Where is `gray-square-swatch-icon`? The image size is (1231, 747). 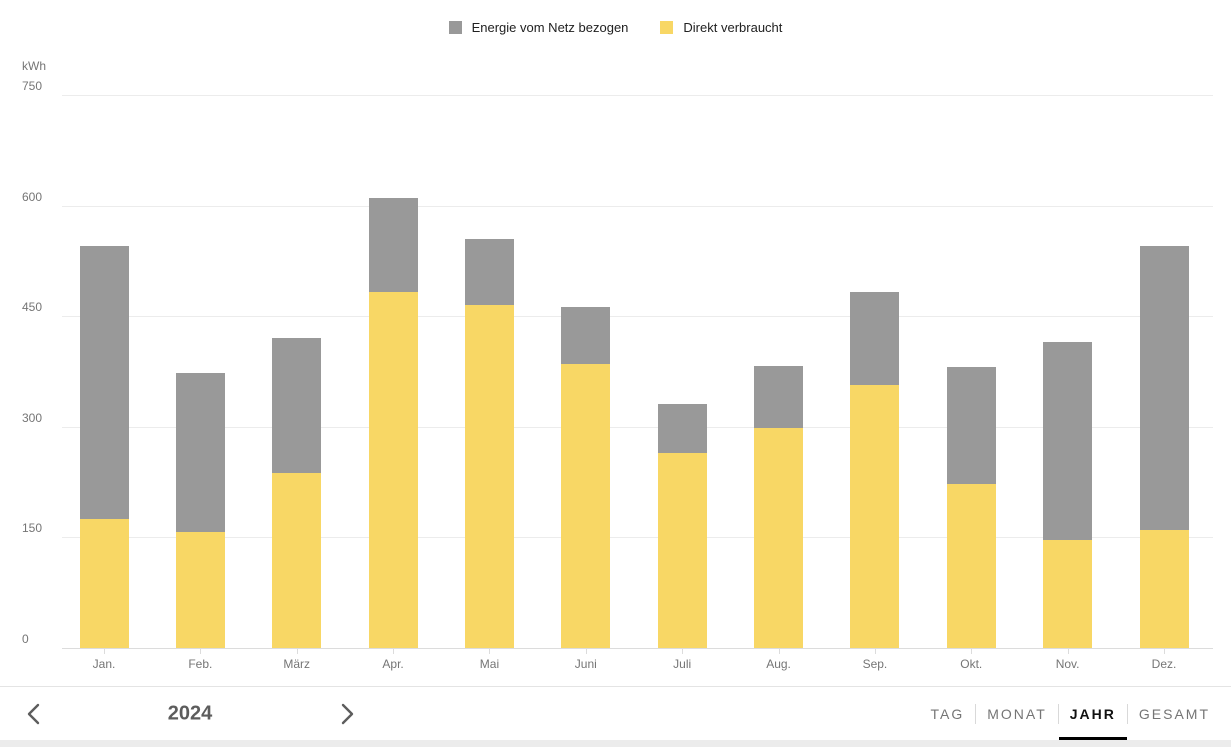 gray-square-swatch-icon is located at coordinates (455, 27).